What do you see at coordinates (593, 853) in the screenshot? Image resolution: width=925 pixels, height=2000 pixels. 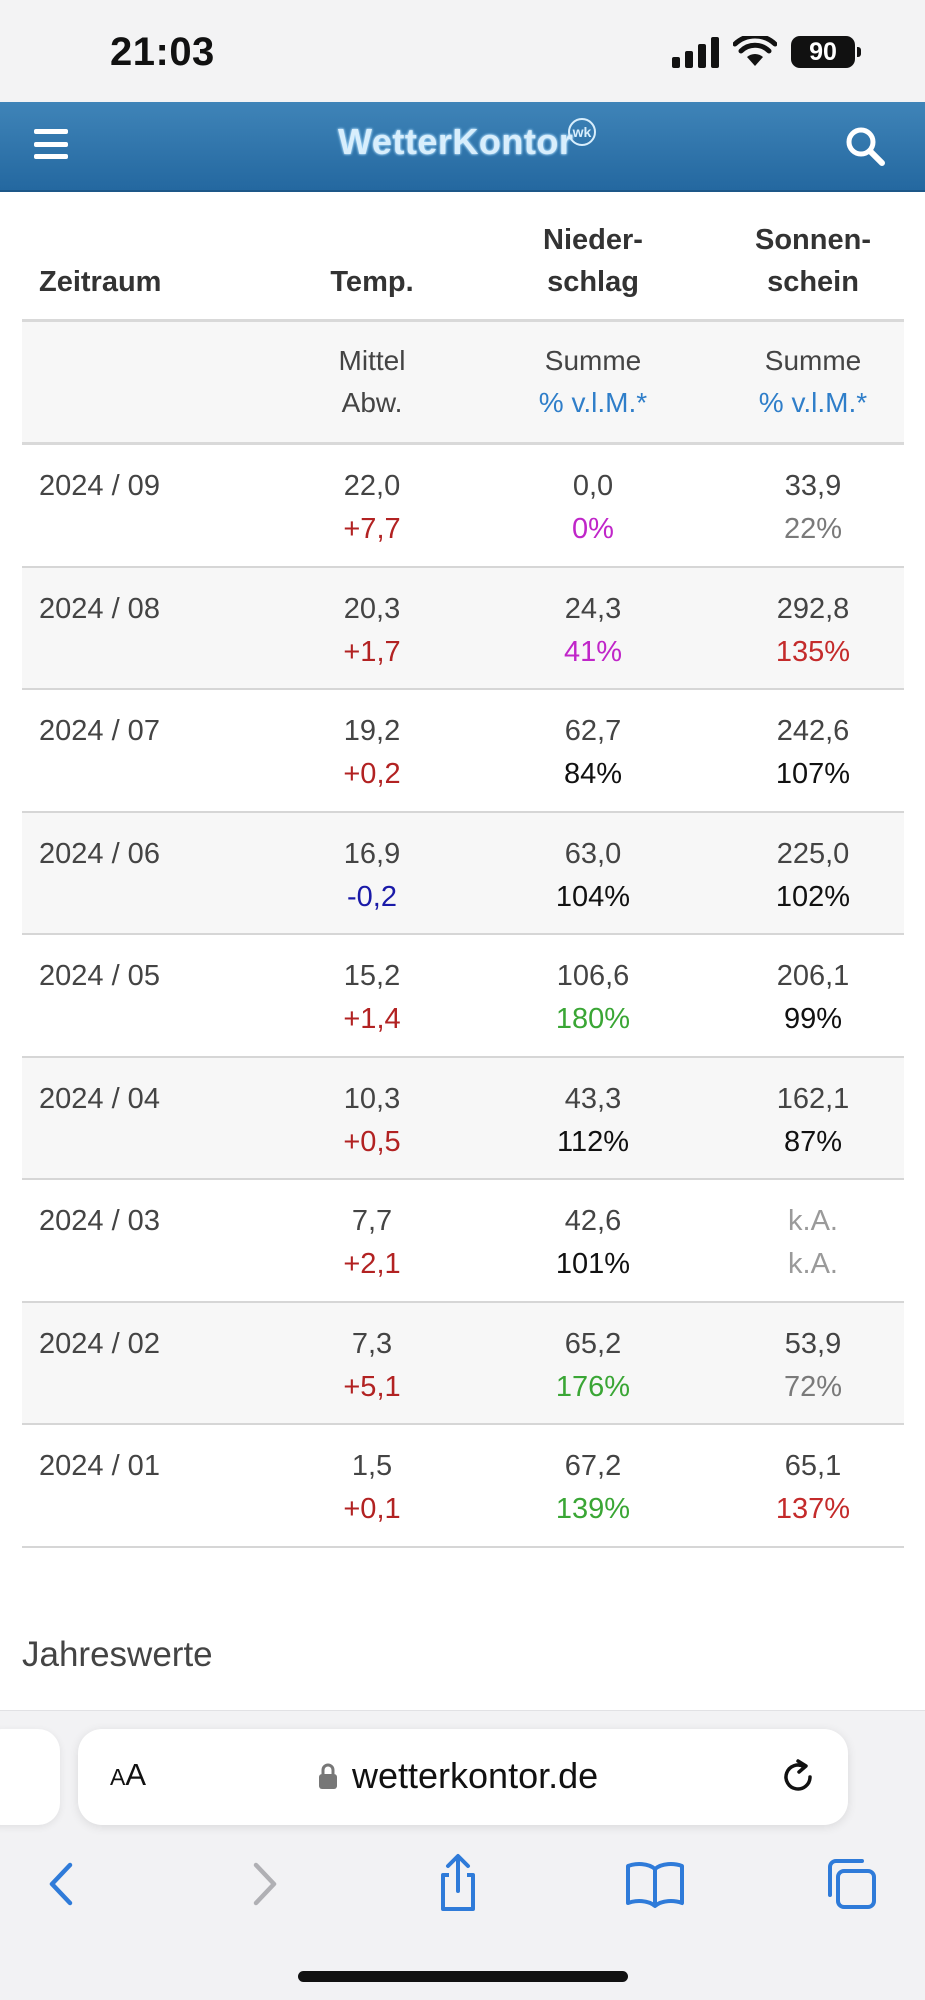 I see `cell-precipitation-sum: 63,0` at bounding box center [593, 853].